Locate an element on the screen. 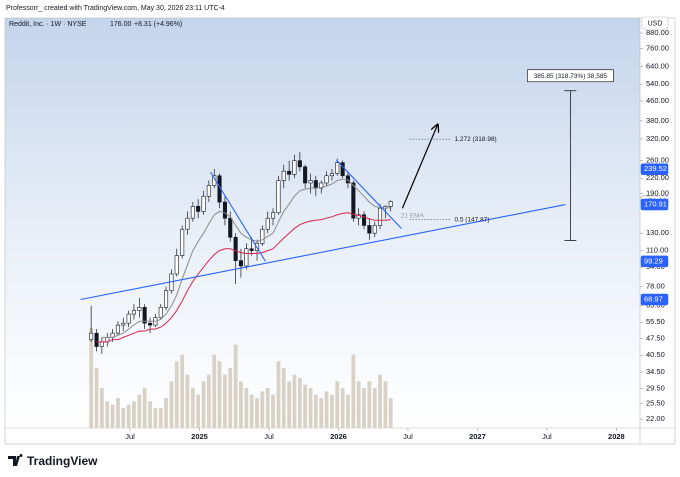 Image resolution: width=680 pixels, height=477 pixels. measure-box is located at coordinates (570, 76).